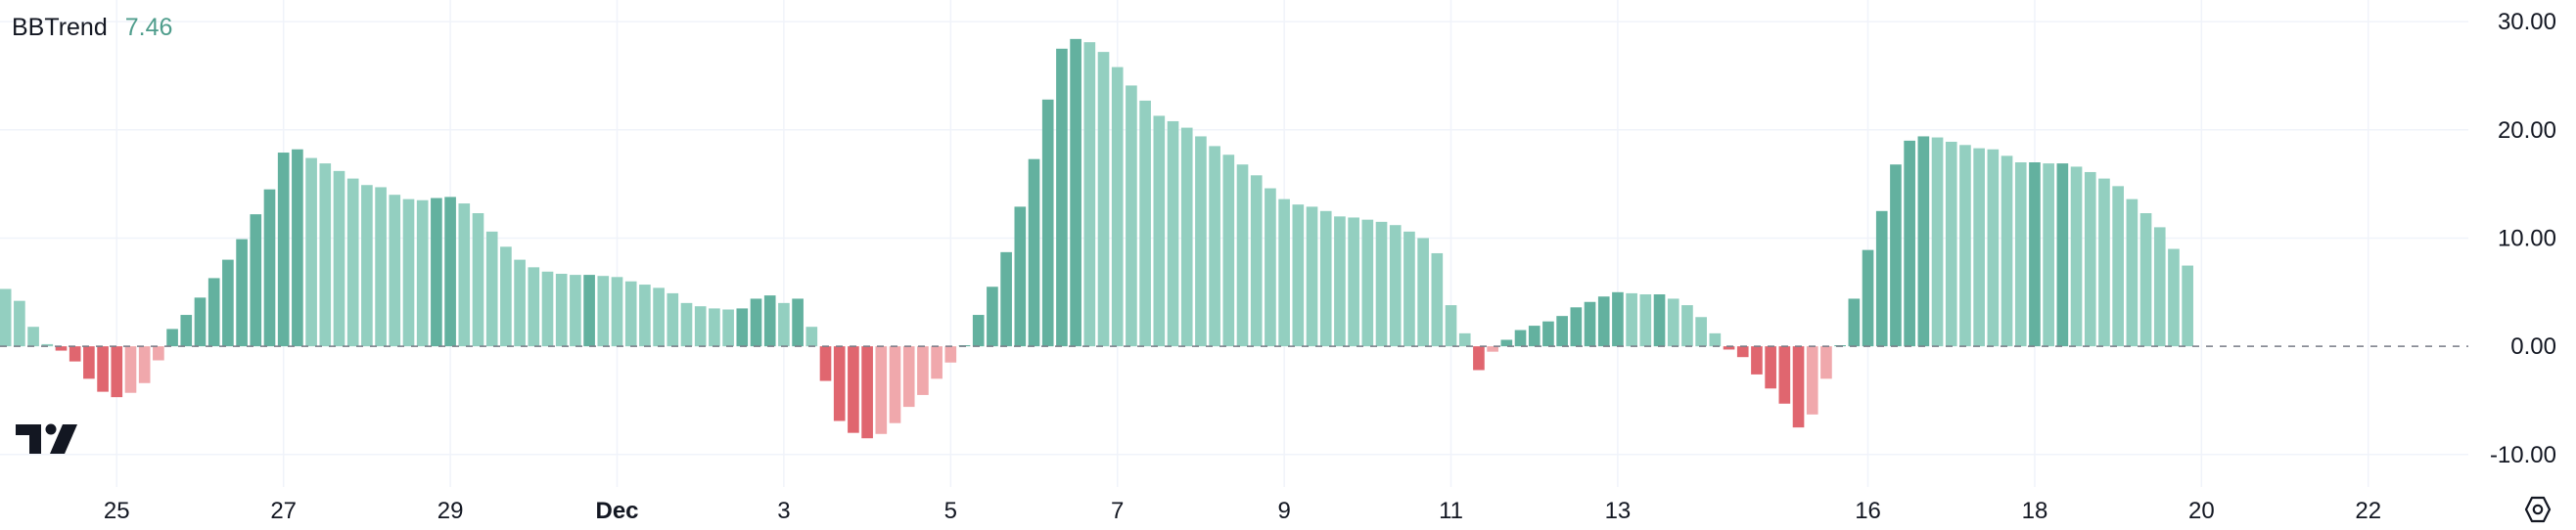  What do you see at coordinates (117, 511) in the screenshot?
I see `x-tick-label: 25` at bounding box center [117, 511].